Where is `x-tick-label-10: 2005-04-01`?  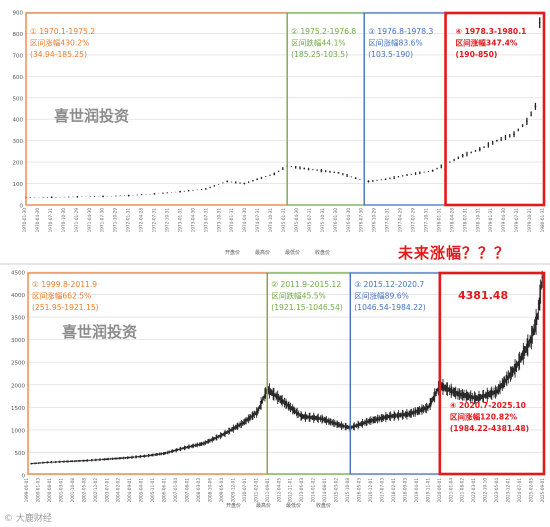 x-tick-label-10: 2005-04-01 is located at coordinates (141, 490).